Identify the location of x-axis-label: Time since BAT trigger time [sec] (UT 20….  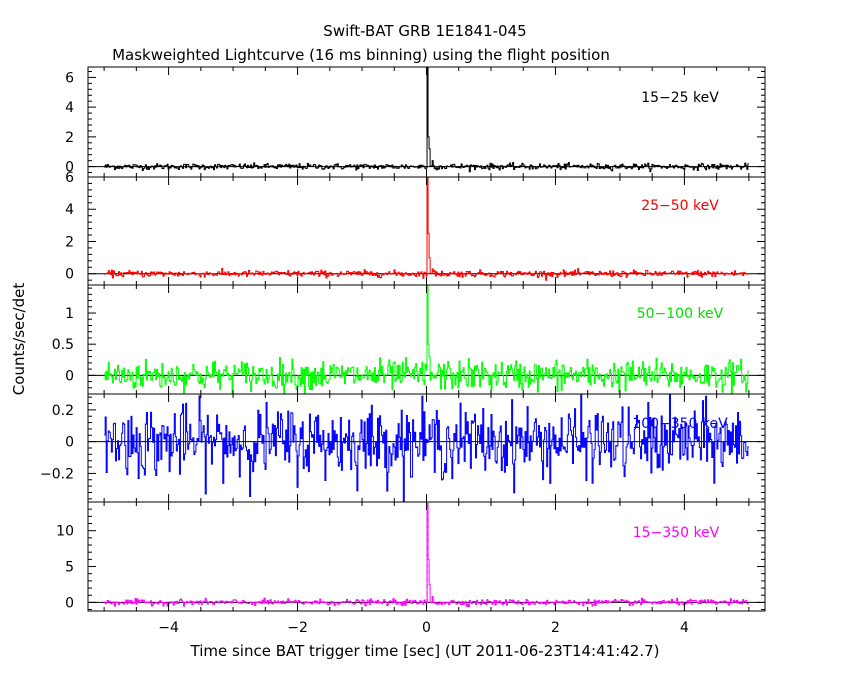
(425, 651).